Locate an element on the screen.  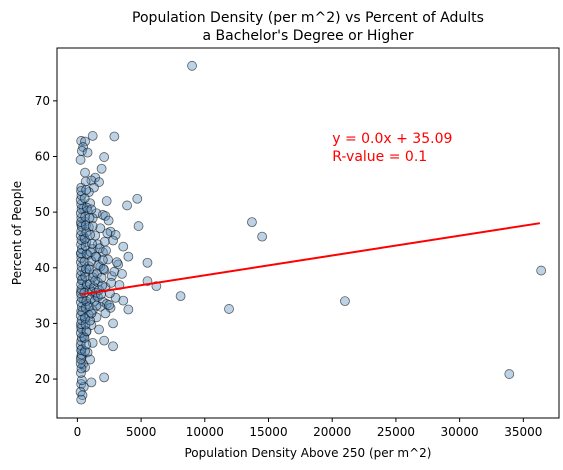
regression-line-layer is located at coordinates (311, 259).